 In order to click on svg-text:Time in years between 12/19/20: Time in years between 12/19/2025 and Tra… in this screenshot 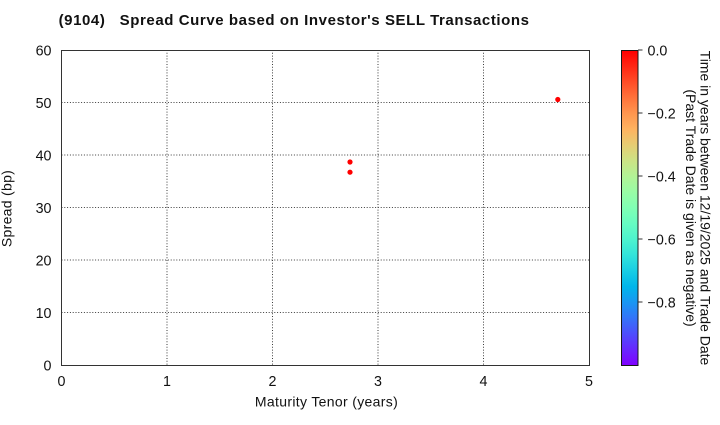, I will do `click(706, 208)`.